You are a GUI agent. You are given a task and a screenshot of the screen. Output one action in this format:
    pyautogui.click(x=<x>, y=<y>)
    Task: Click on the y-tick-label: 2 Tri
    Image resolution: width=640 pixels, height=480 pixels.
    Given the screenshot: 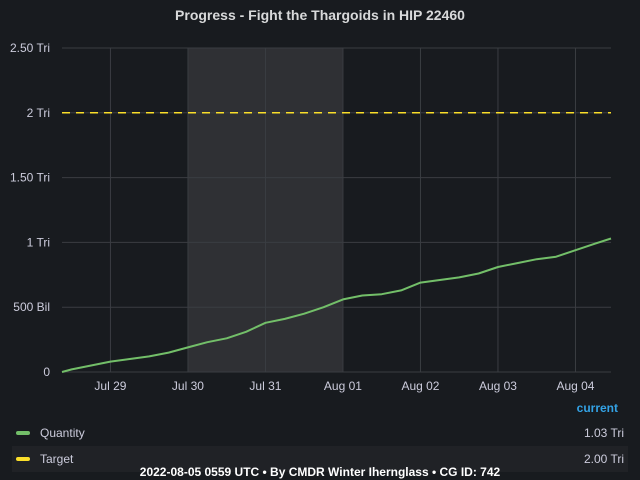 What is the action you would take?
    pyautogui.click(x=38, y=113)
    